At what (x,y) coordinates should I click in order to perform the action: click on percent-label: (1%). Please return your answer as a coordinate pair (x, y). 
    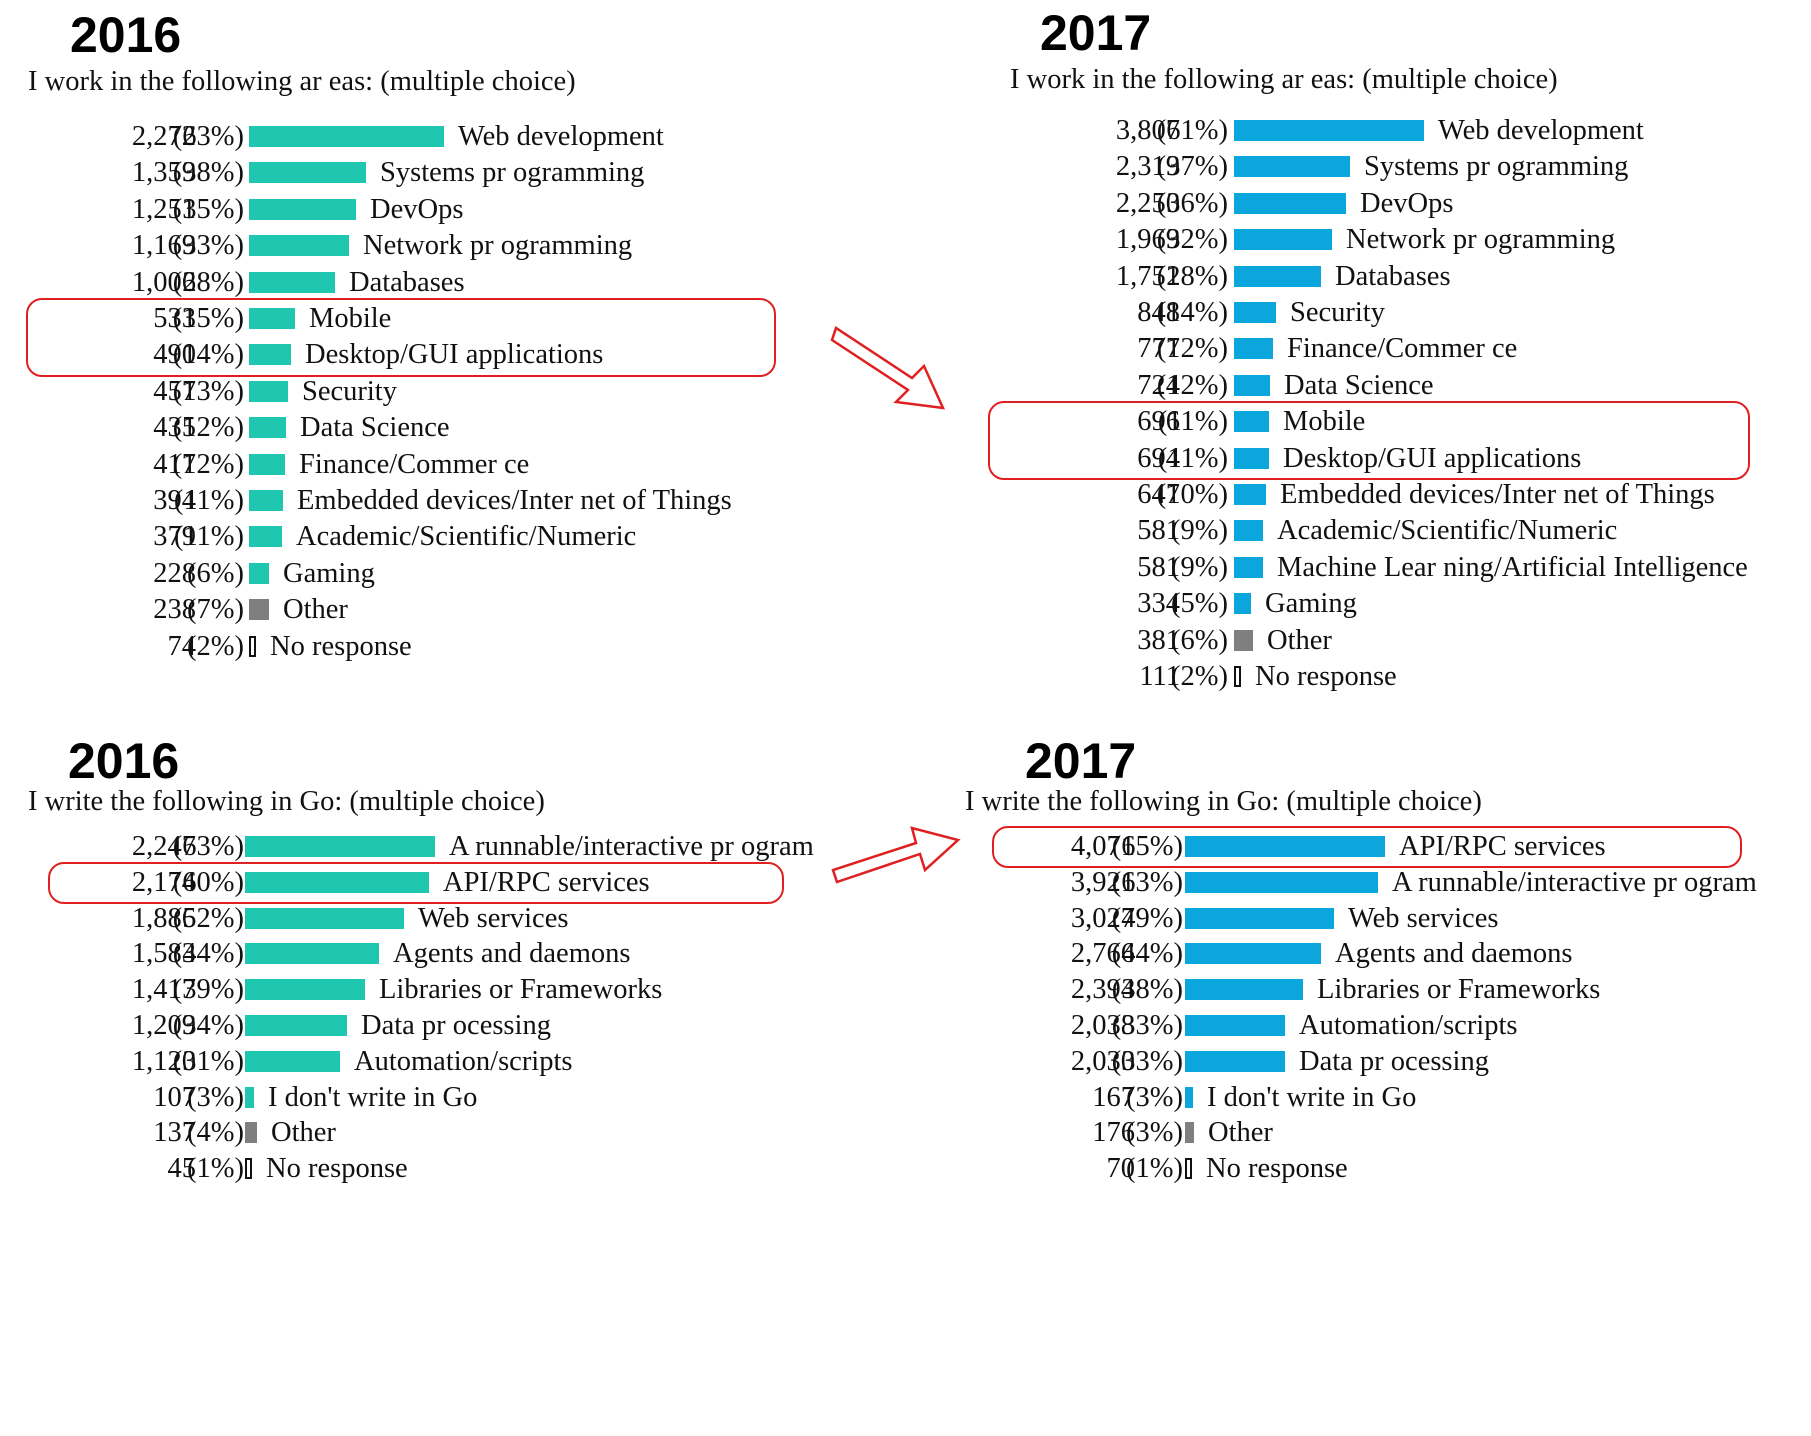
    Looking at the image, I should click on (215, 1169).